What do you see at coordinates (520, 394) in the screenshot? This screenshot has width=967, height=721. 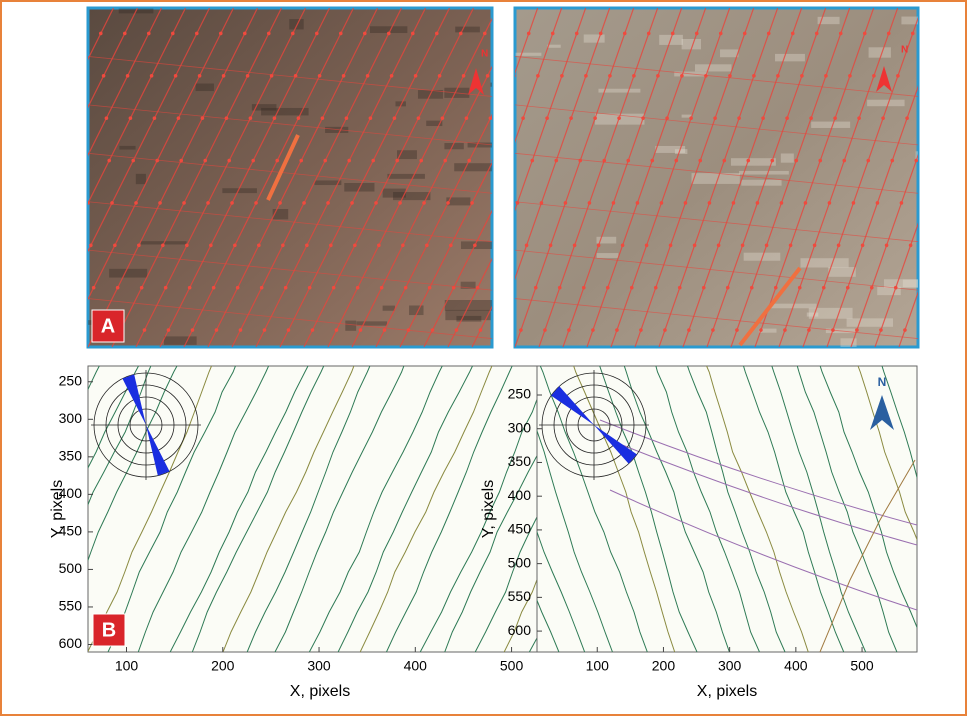 I see `y-tick-label: 250` at bounding box center [520, 394].